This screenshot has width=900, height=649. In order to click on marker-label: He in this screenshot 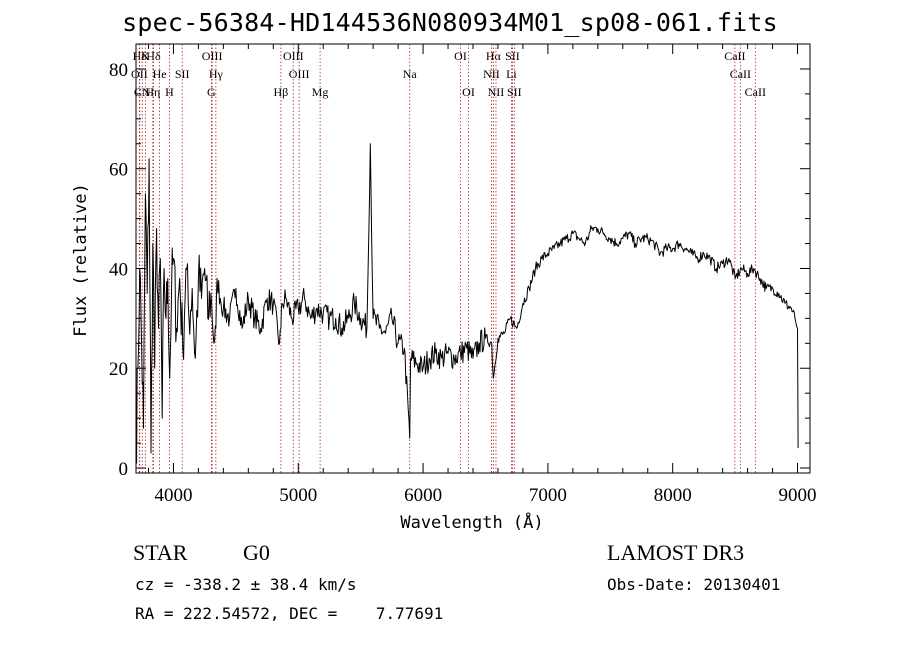, I will do `click(160, 74)`.